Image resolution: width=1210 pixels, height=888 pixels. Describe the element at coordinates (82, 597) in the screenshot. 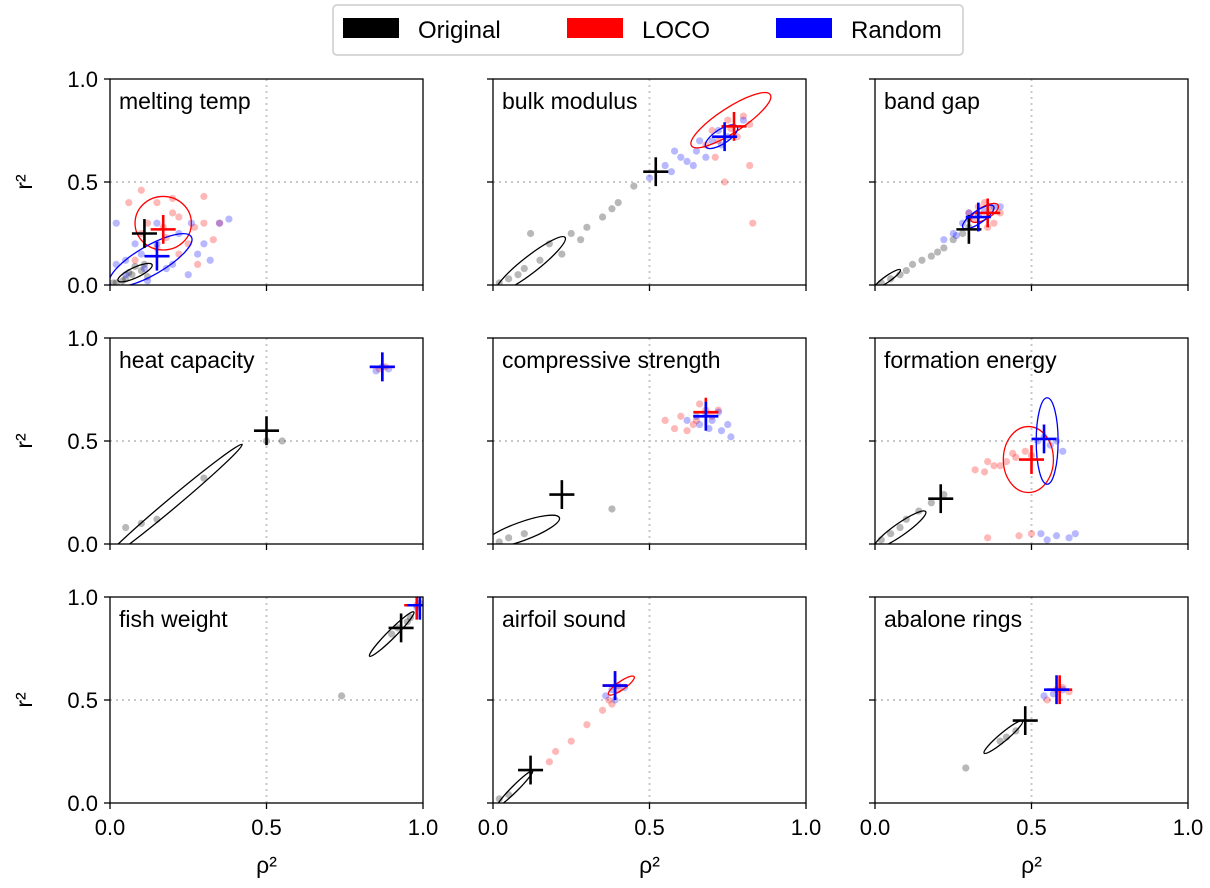

I see `y-tick-label: 1.0` at that location.